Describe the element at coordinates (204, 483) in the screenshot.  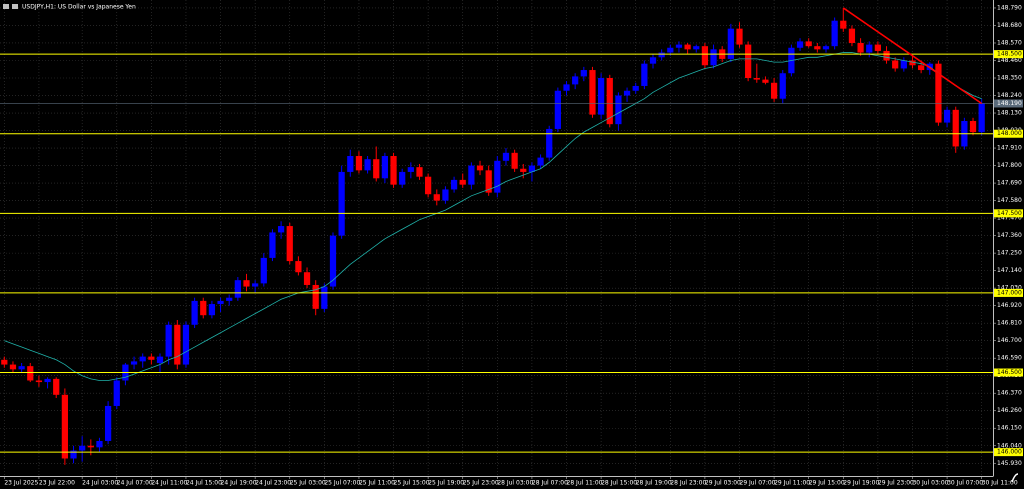
I see `x-tick-label: 24 Jul 15:00` at that location.